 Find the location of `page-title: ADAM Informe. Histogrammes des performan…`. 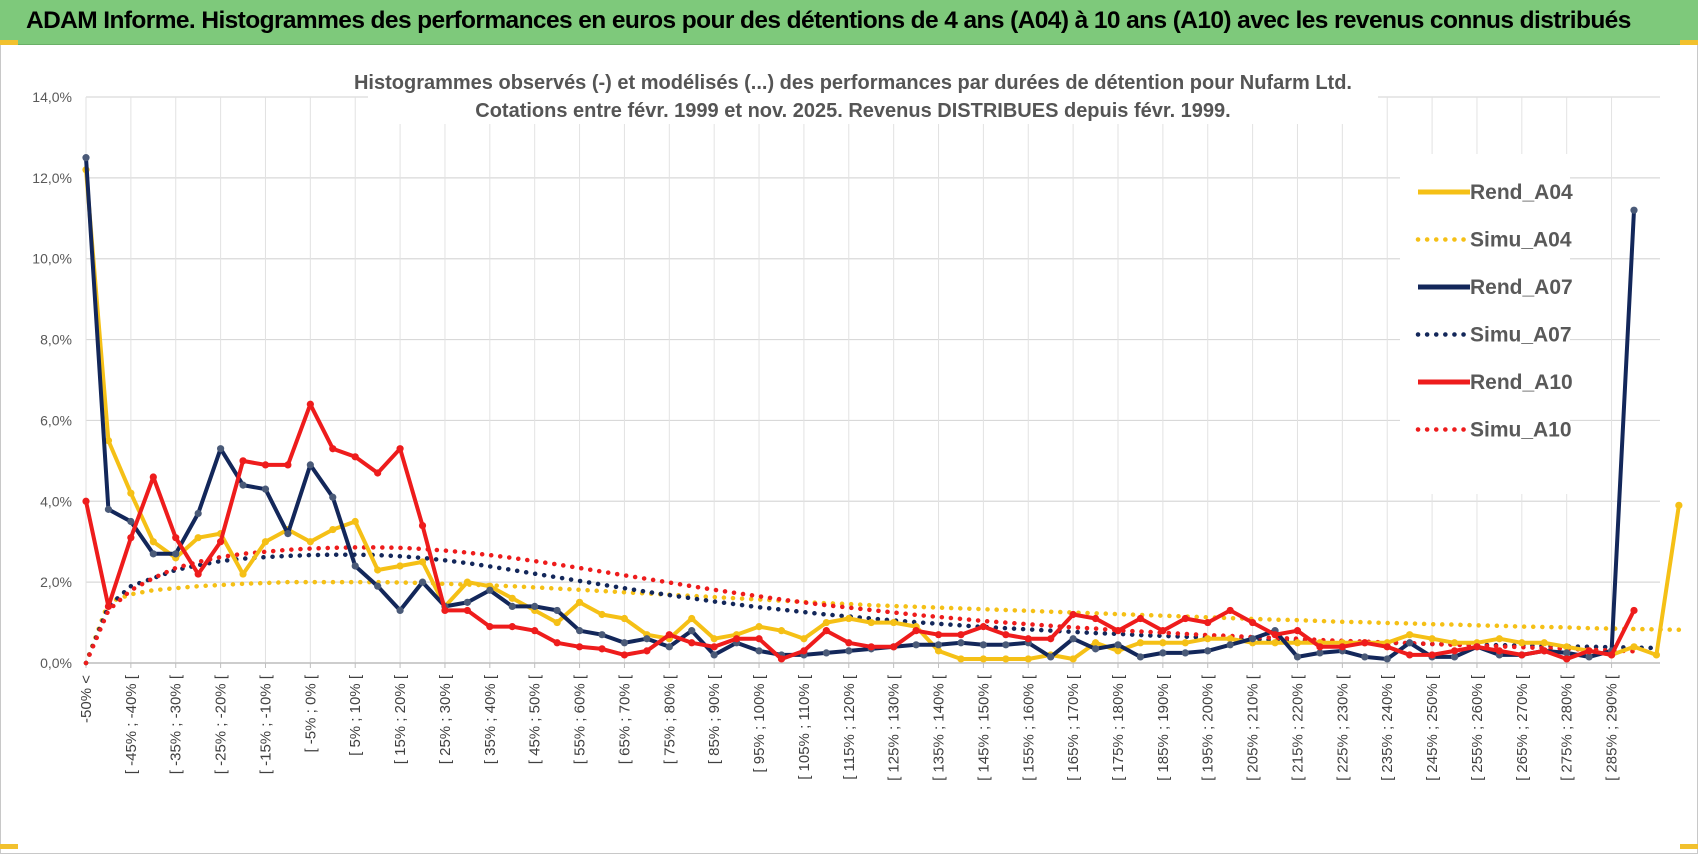

page-title: ADAM Informe. Histogrammes des performan… is located at coordinates (828, 20).